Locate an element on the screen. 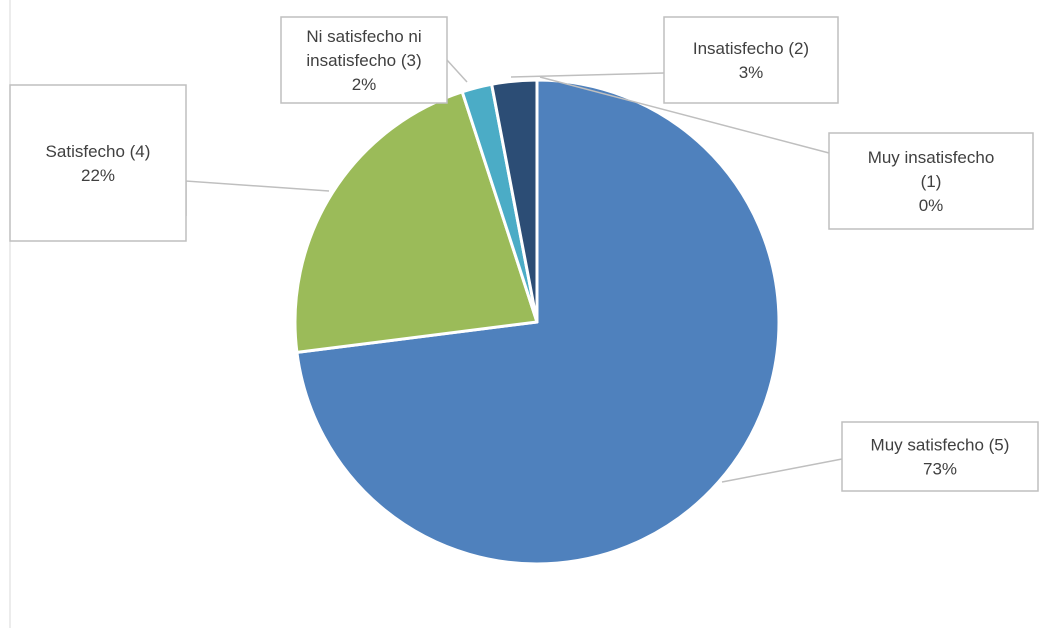 The height and width of the screenshot is (628, 1052). data-label-ni-satisfecho-ni-insatisfecho-category-1: Ni satisfecho ni is located at coordinates (363, 36).